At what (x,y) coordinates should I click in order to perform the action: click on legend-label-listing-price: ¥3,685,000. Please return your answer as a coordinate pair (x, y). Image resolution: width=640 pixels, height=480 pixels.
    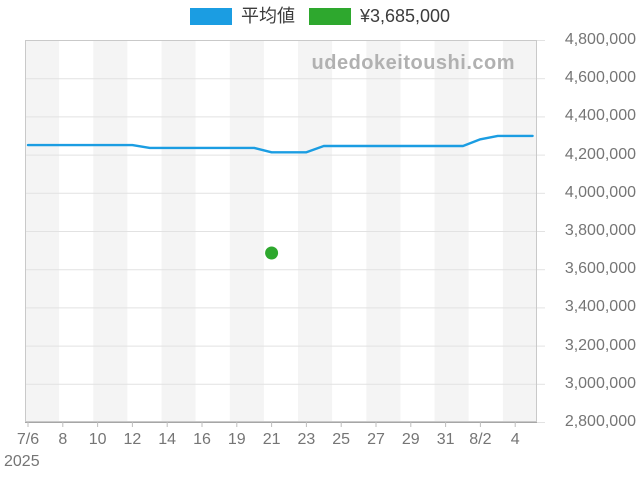
    Looking at the image, I should click on (405, 16).